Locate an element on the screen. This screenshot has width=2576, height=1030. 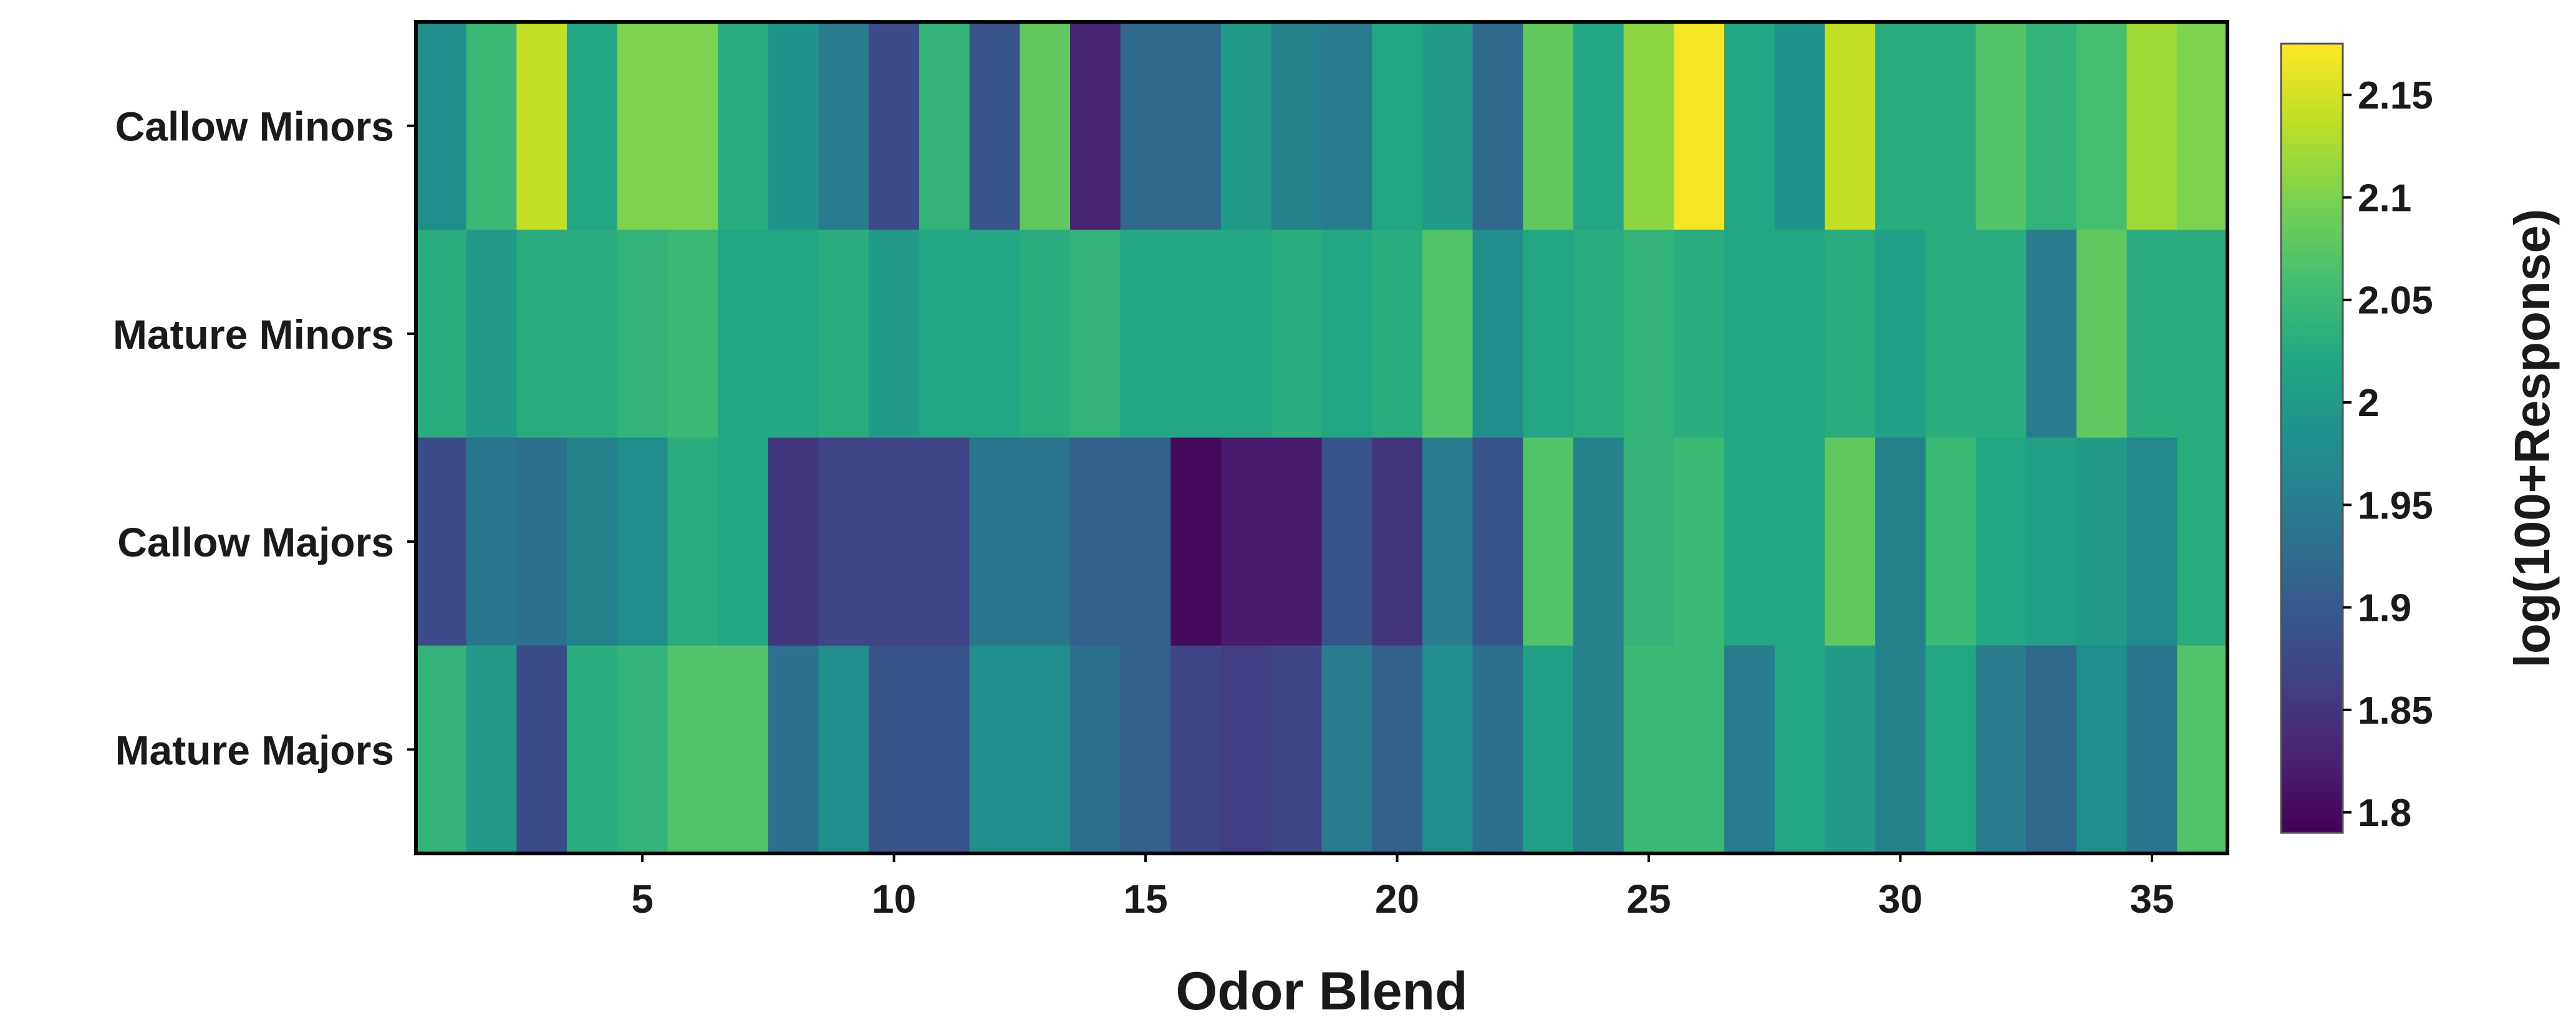
colorbar-tick-label: 1.95 is located at coordinates (2395, 506).